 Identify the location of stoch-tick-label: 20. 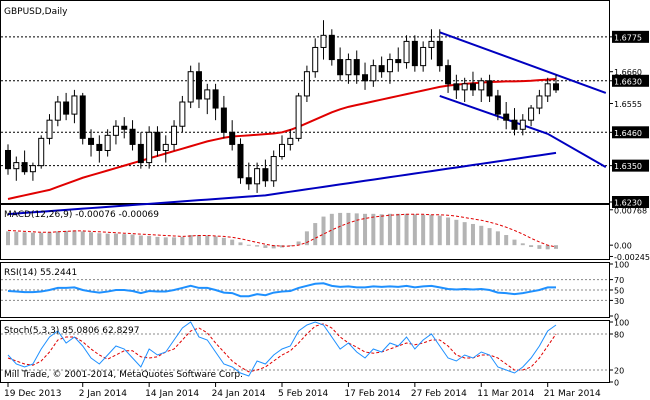
(619, 371).